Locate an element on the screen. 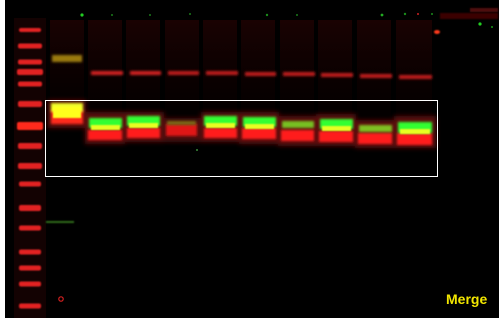 This screenshot has height=322, width=501. main-band-overlap is located at coordinates (241, 120).